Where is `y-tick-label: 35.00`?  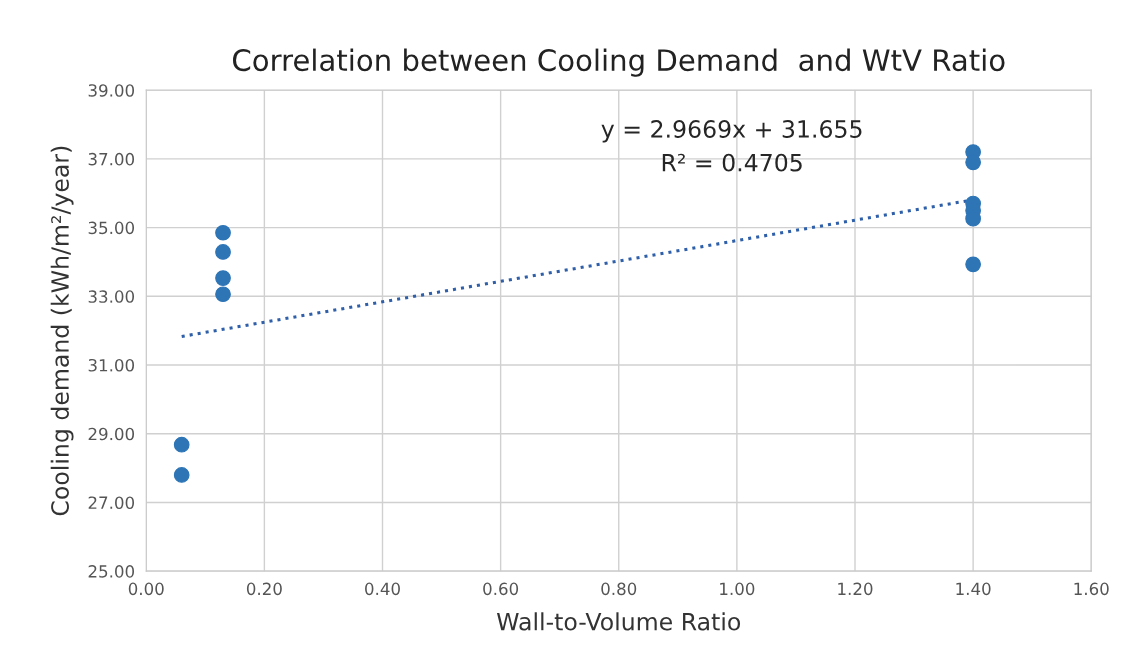 y-tick-label: 35.00 is located at coordinates (111, 228).